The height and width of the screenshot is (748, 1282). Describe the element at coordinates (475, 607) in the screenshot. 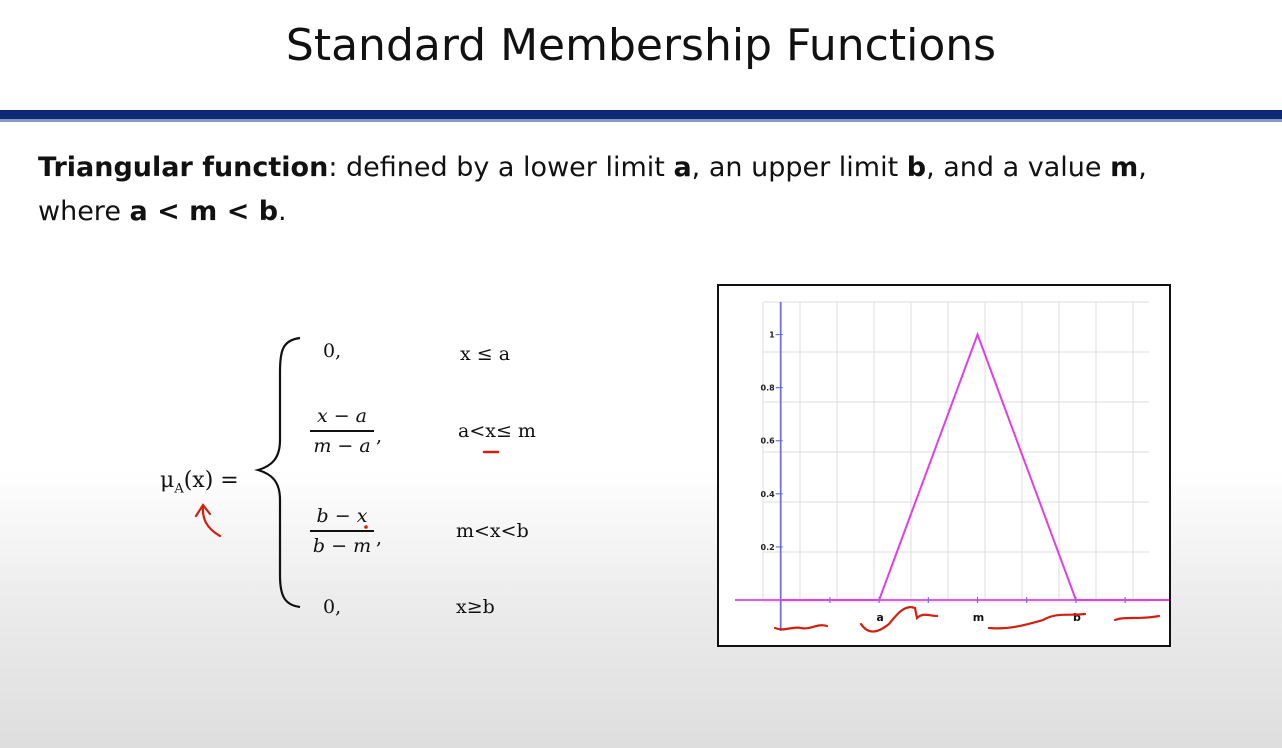

I see `case-4-condition: x≥b` at that location.